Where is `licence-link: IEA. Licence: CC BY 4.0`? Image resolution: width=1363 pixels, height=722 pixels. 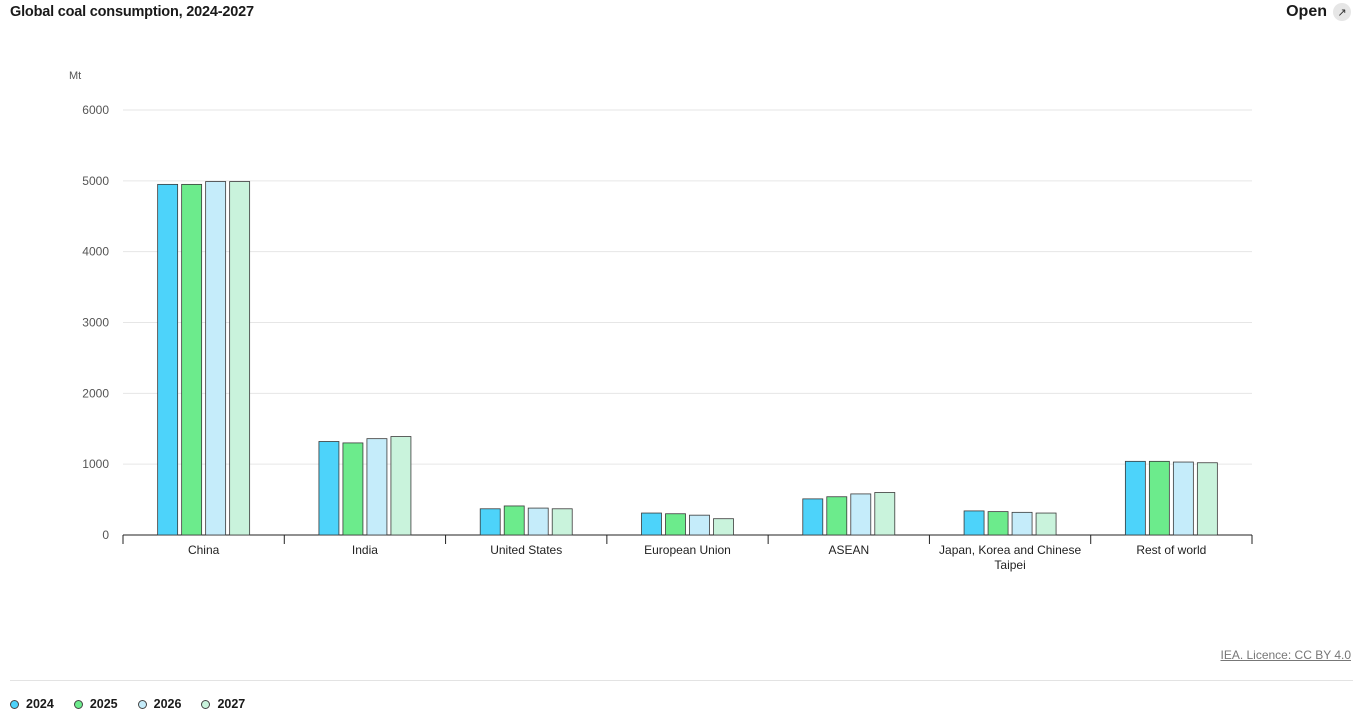
licence-link: IEA. Licence: CC BY 4.0 is located at coordinates (1285, 655).